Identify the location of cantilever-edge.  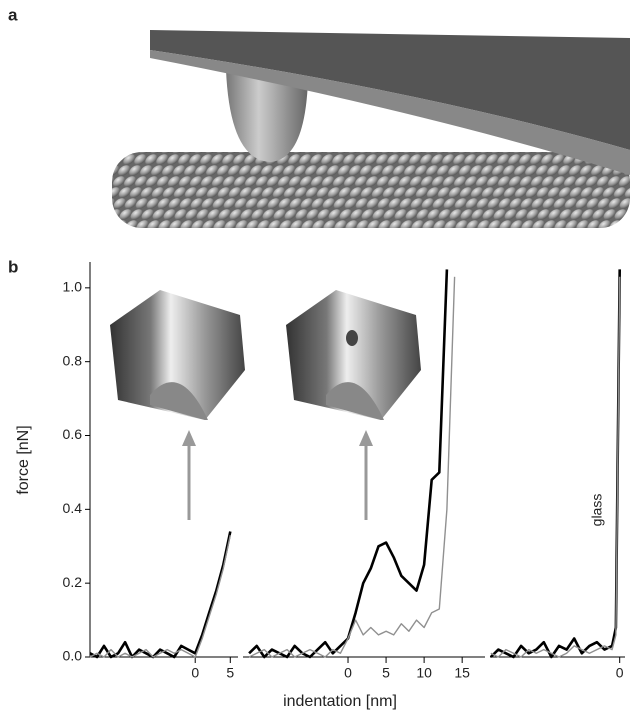
(390, 112).